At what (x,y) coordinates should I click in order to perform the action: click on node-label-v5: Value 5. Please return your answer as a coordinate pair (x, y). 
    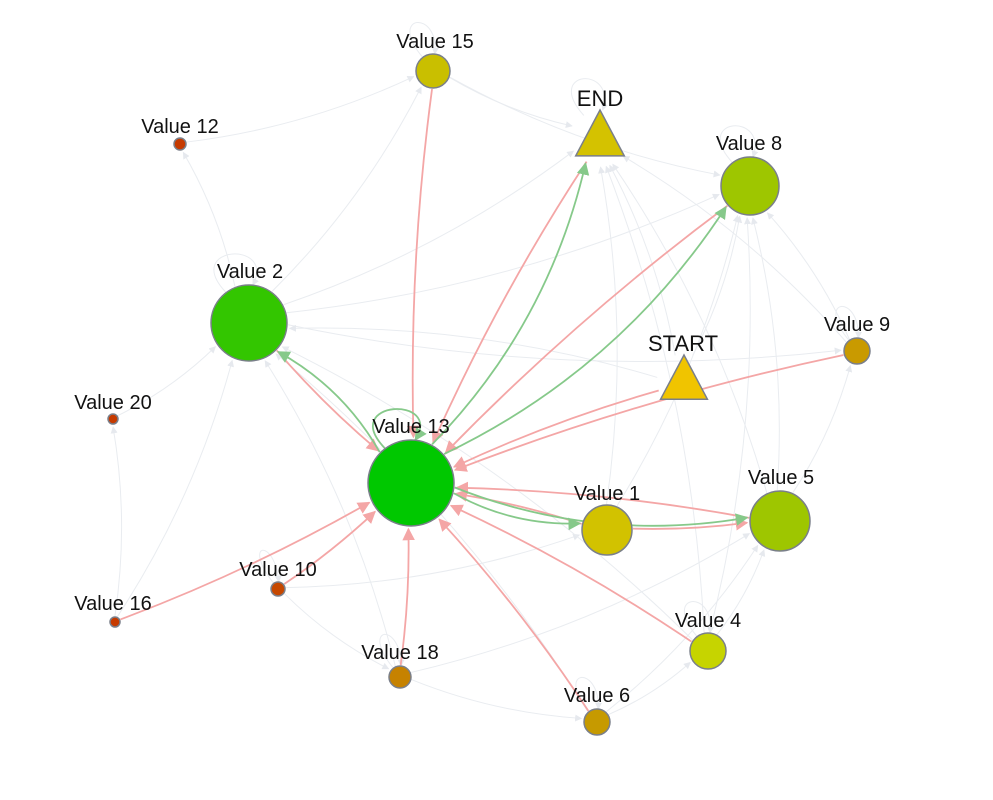
    Looking at the image, I should click on (781, 478).